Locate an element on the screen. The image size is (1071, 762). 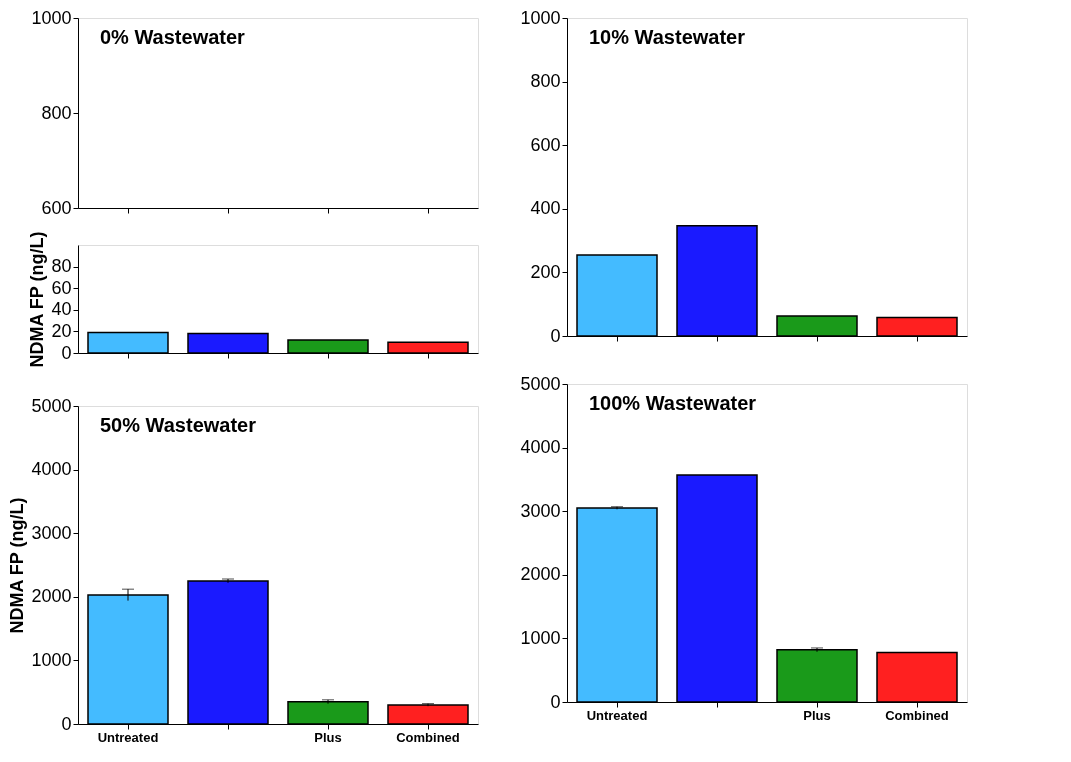
y-tick-label: 400 is located at coordinates (545, 208).